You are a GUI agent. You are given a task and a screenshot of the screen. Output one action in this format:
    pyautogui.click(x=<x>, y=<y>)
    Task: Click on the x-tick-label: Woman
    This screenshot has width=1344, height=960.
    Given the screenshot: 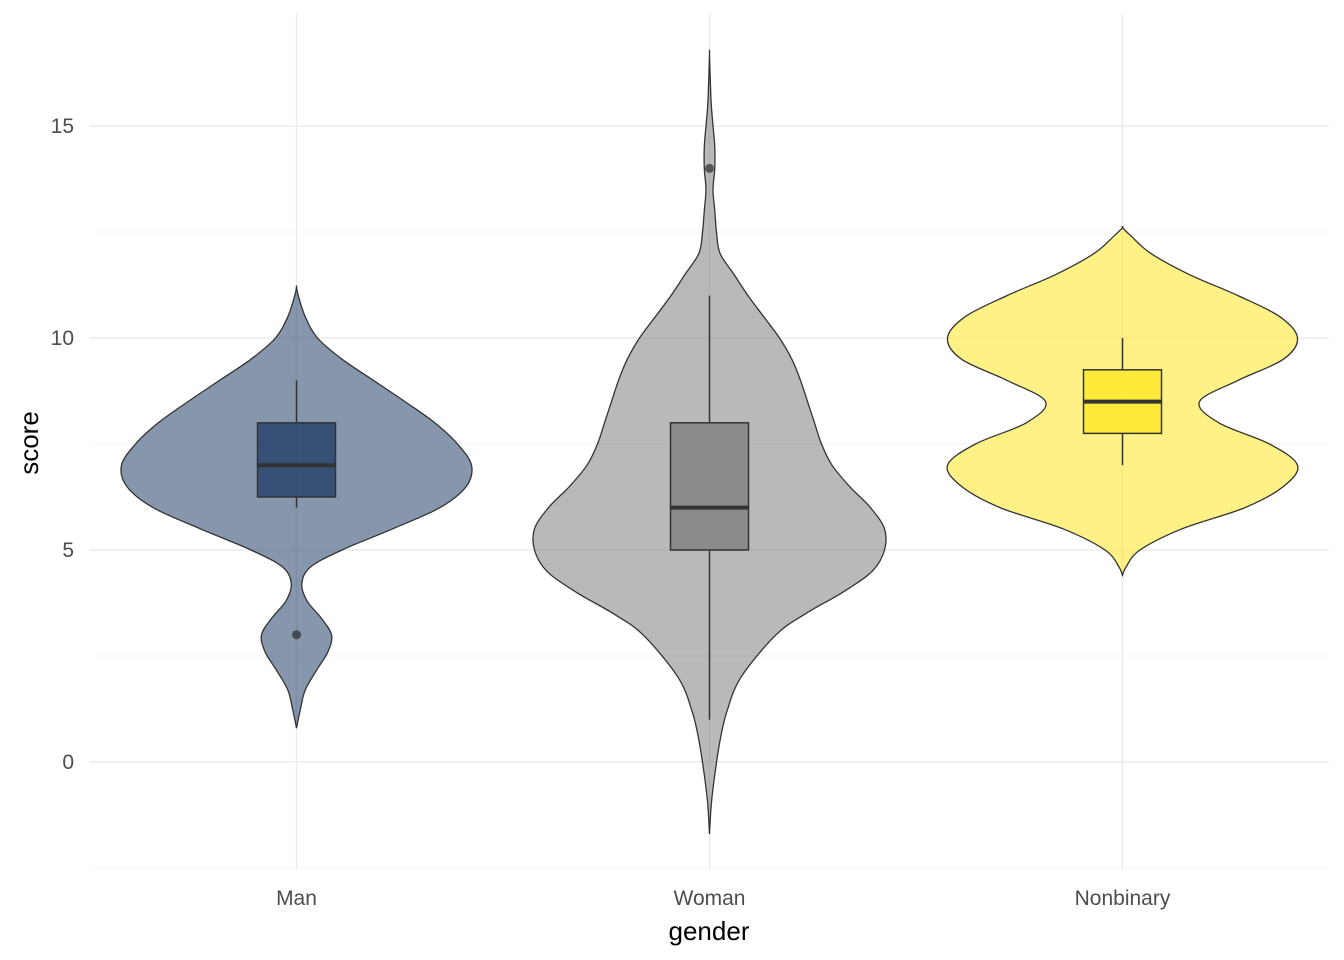 What is the action you would take?
    pyautogui.click(x=710, y=898)
    